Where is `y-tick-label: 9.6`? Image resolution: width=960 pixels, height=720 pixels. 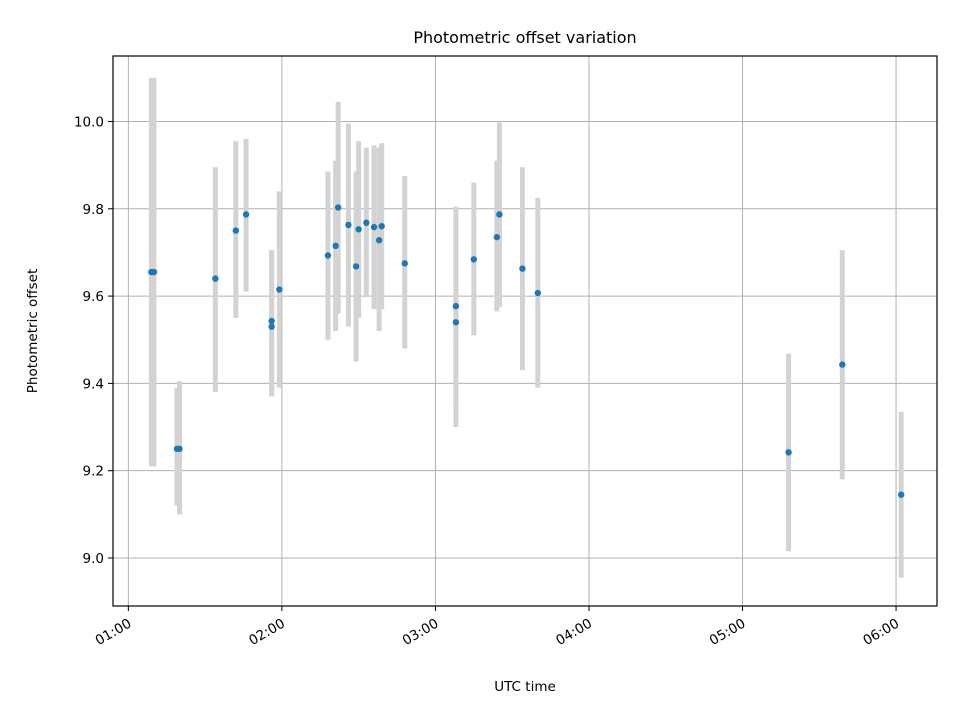
y-tick-label: 9.6 is located at coordinates (93, 297).